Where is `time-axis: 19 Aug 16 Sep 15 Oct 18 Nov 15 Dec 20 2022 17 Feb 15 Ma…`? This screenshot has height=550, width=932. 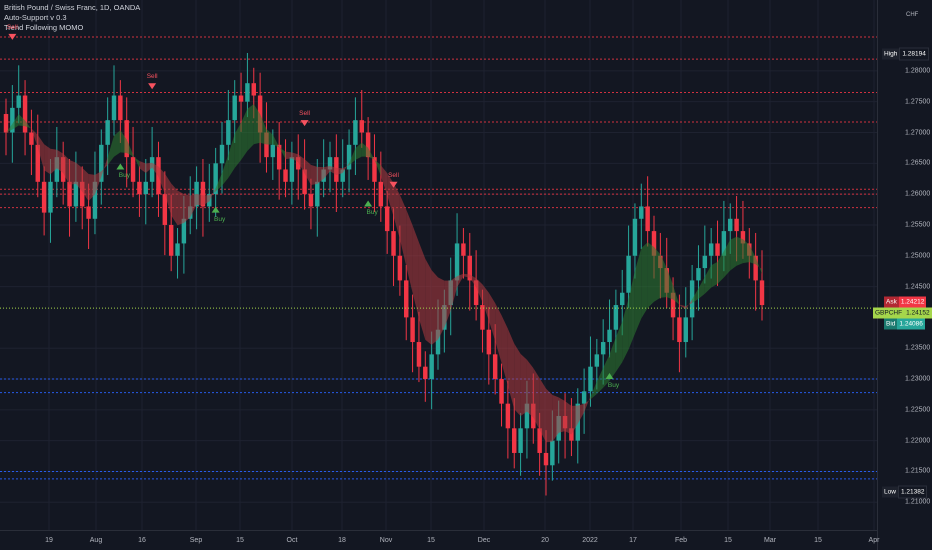 time-axis: 19 Aug 16 Sep 15 Oct 18 Nov 15 Dec 20 2022 17 Feb 15 Ma… is located at coordinates (439, 540).